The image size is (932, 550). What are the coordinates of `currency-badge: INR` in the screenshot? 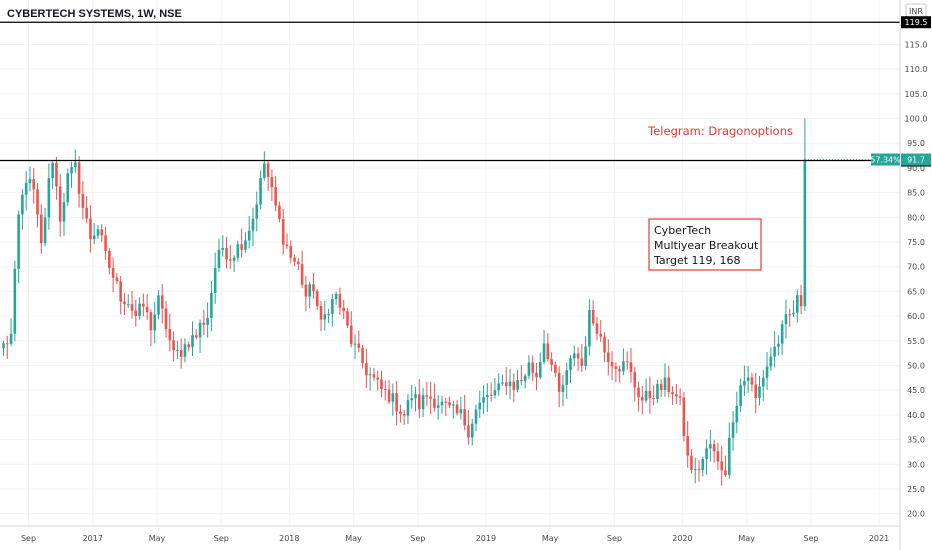 It's located at (916, 11).